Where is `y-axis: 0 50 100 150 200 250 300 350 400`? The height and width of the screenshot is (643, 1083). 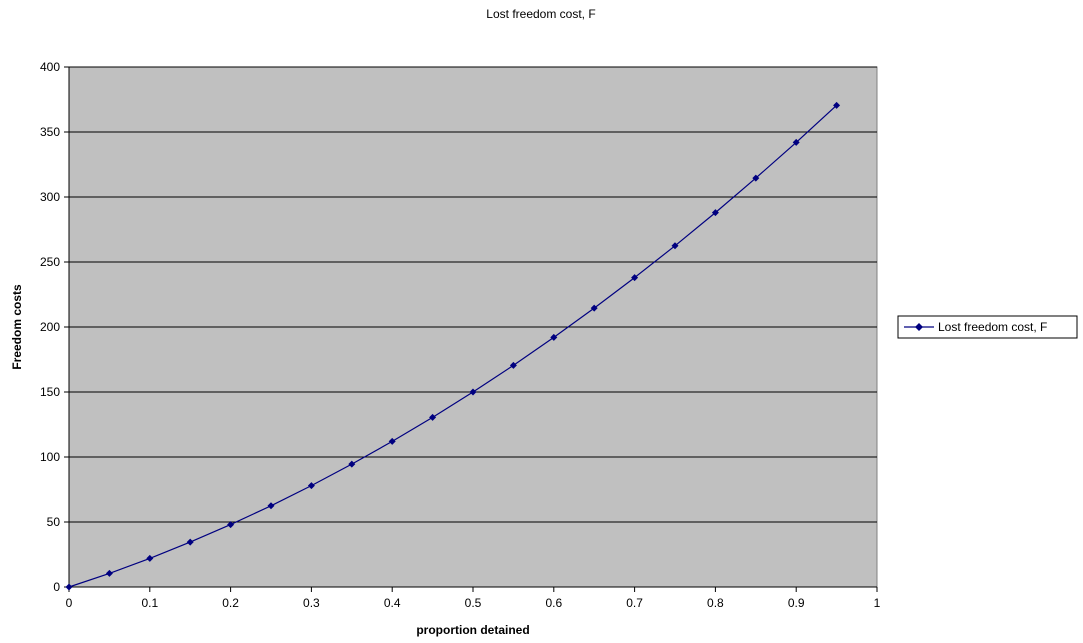
y-axis: 0 50 100 150 200 250 300 350 400 is located at coordinates (55, 327).